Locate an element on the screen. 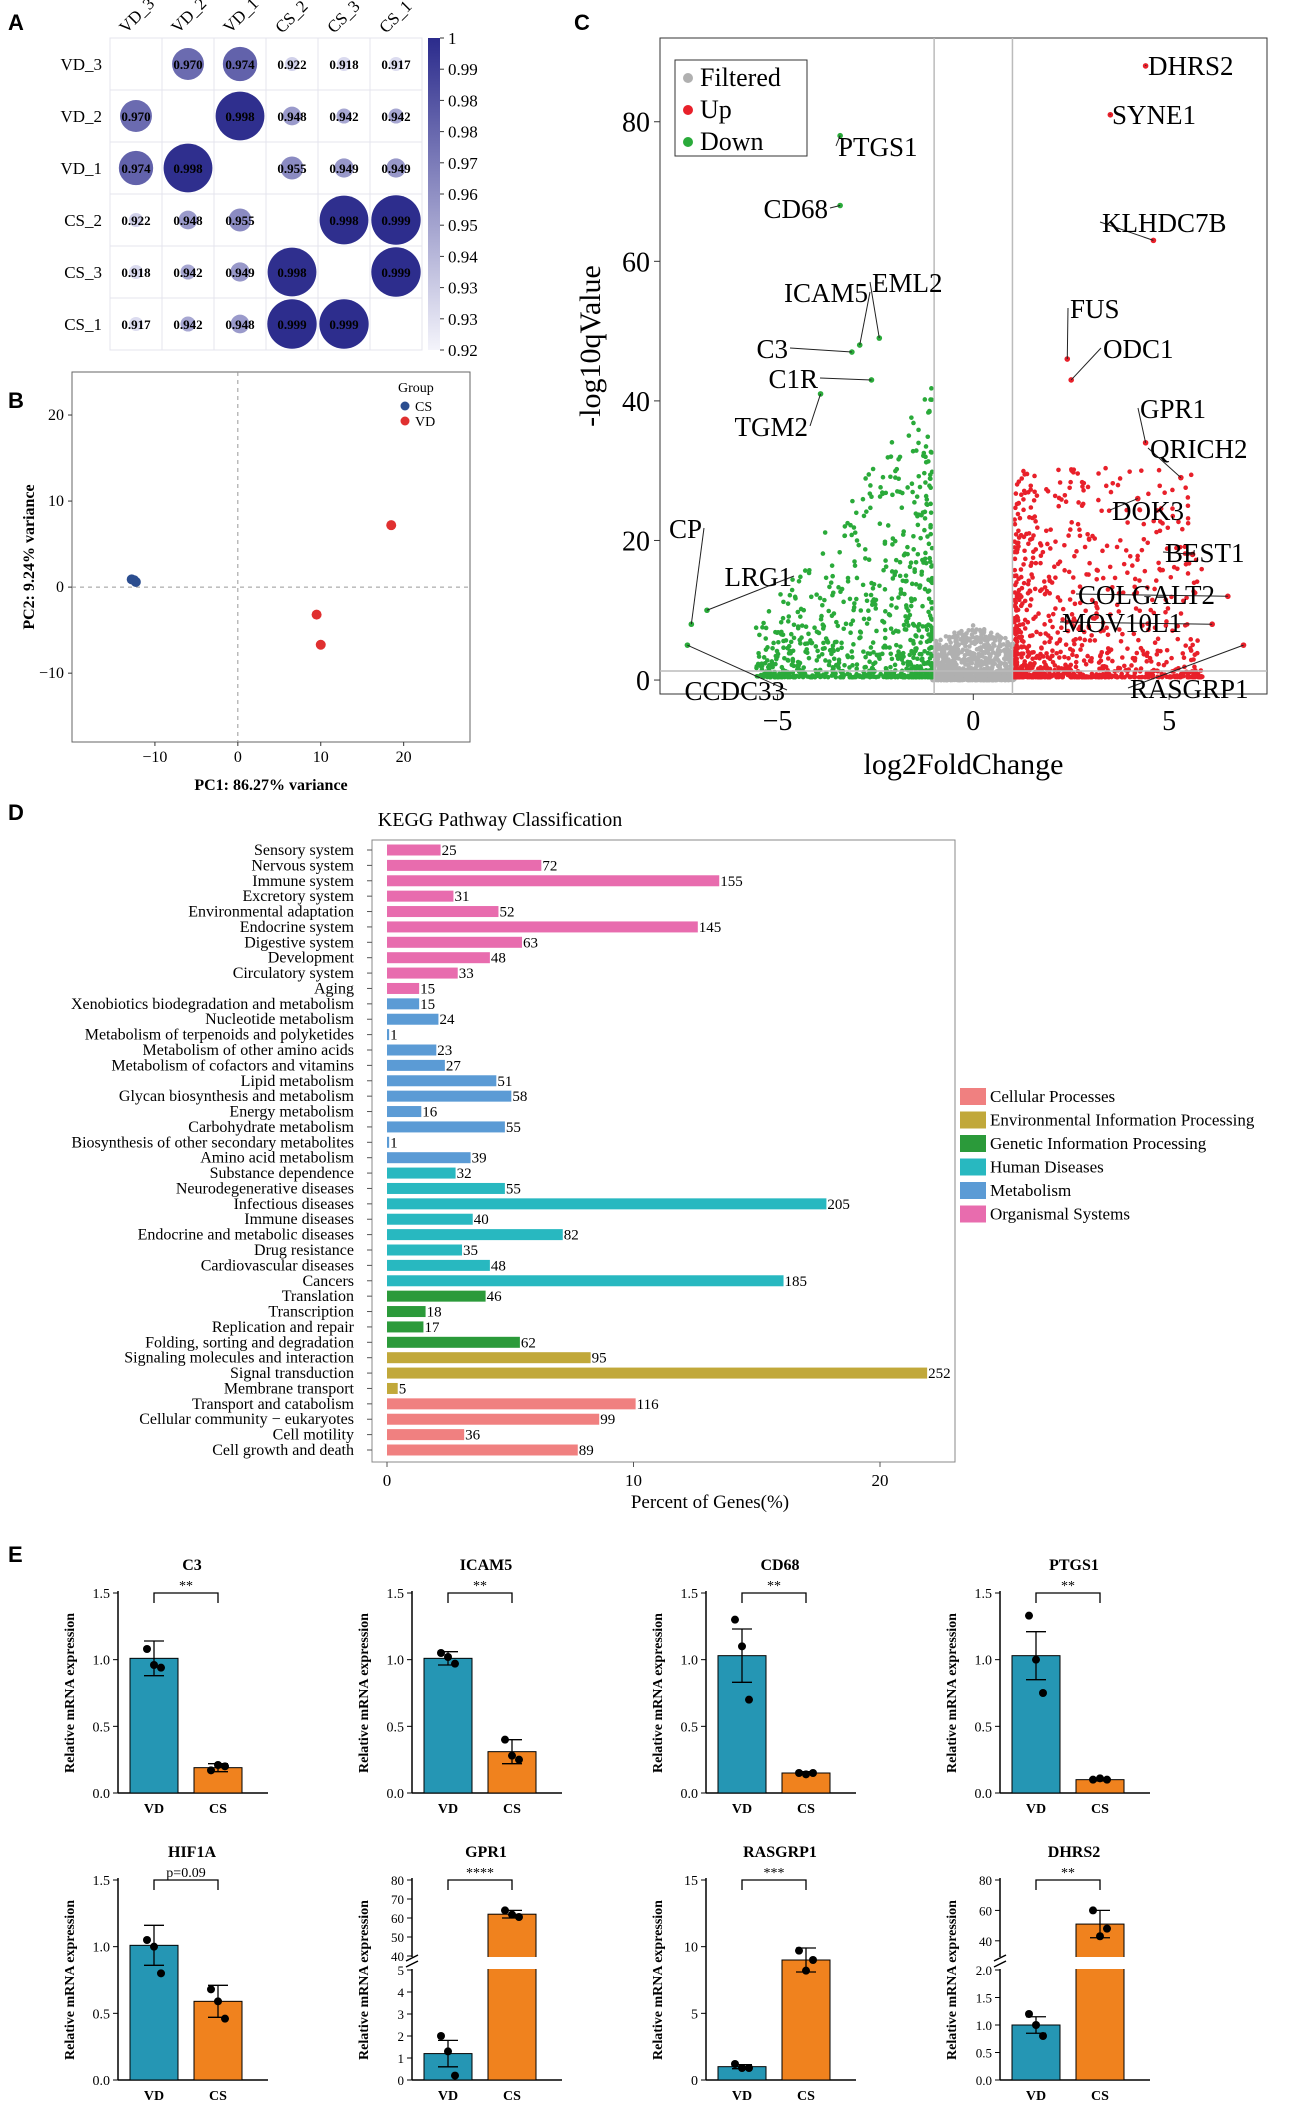  correlation-value: 0.970 is located at coordinates (135, 116).